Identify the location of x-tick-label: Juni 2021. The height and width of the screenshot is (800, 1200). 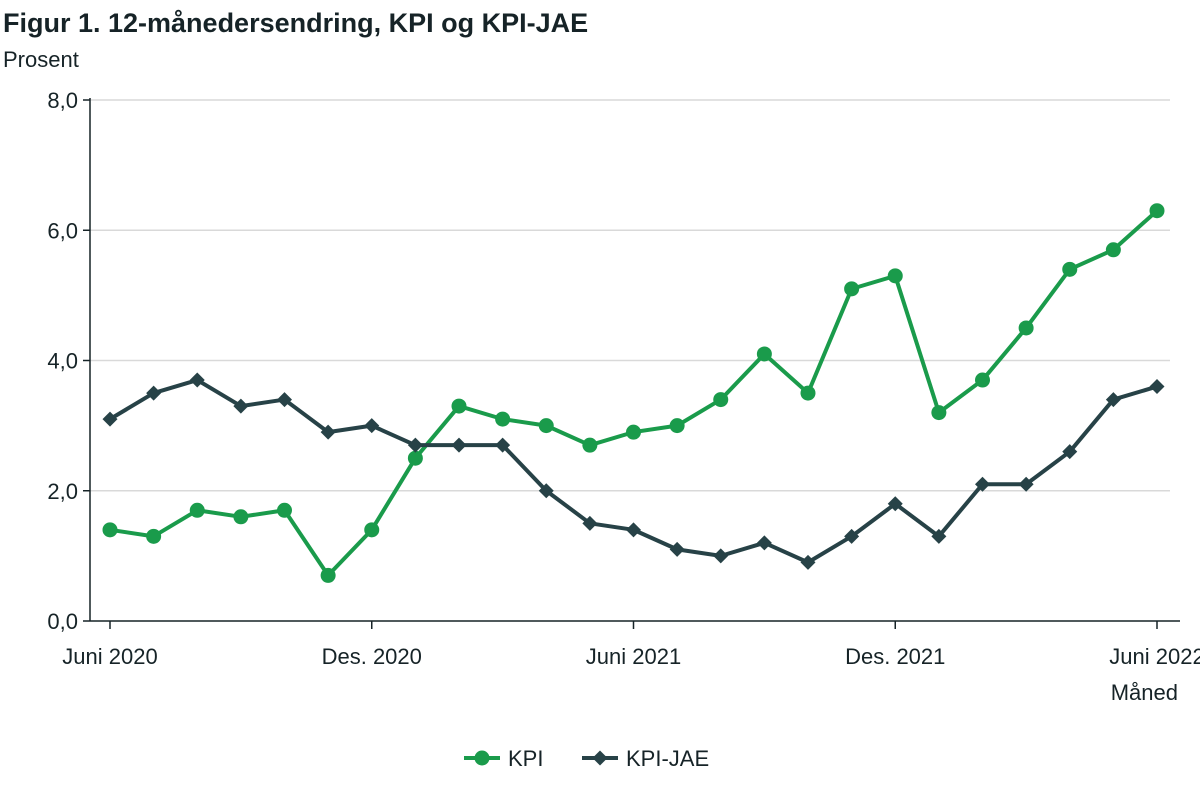
(633, 656).